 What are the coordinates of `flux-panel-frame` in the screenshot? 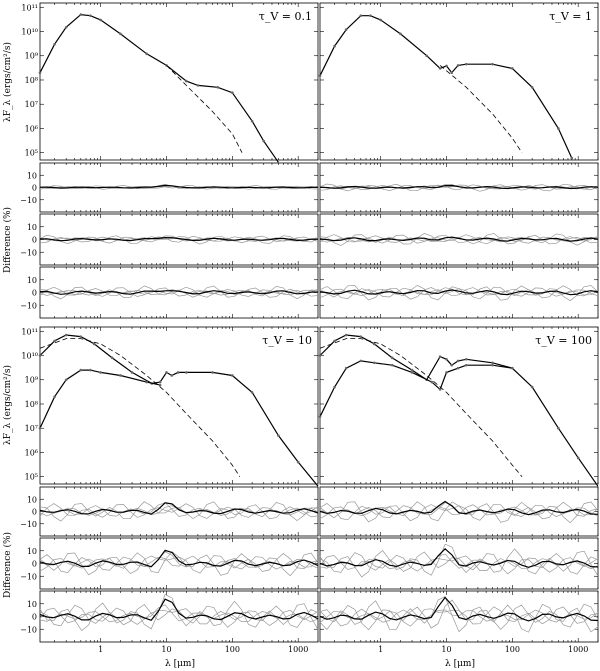 It's located at (459, 405).